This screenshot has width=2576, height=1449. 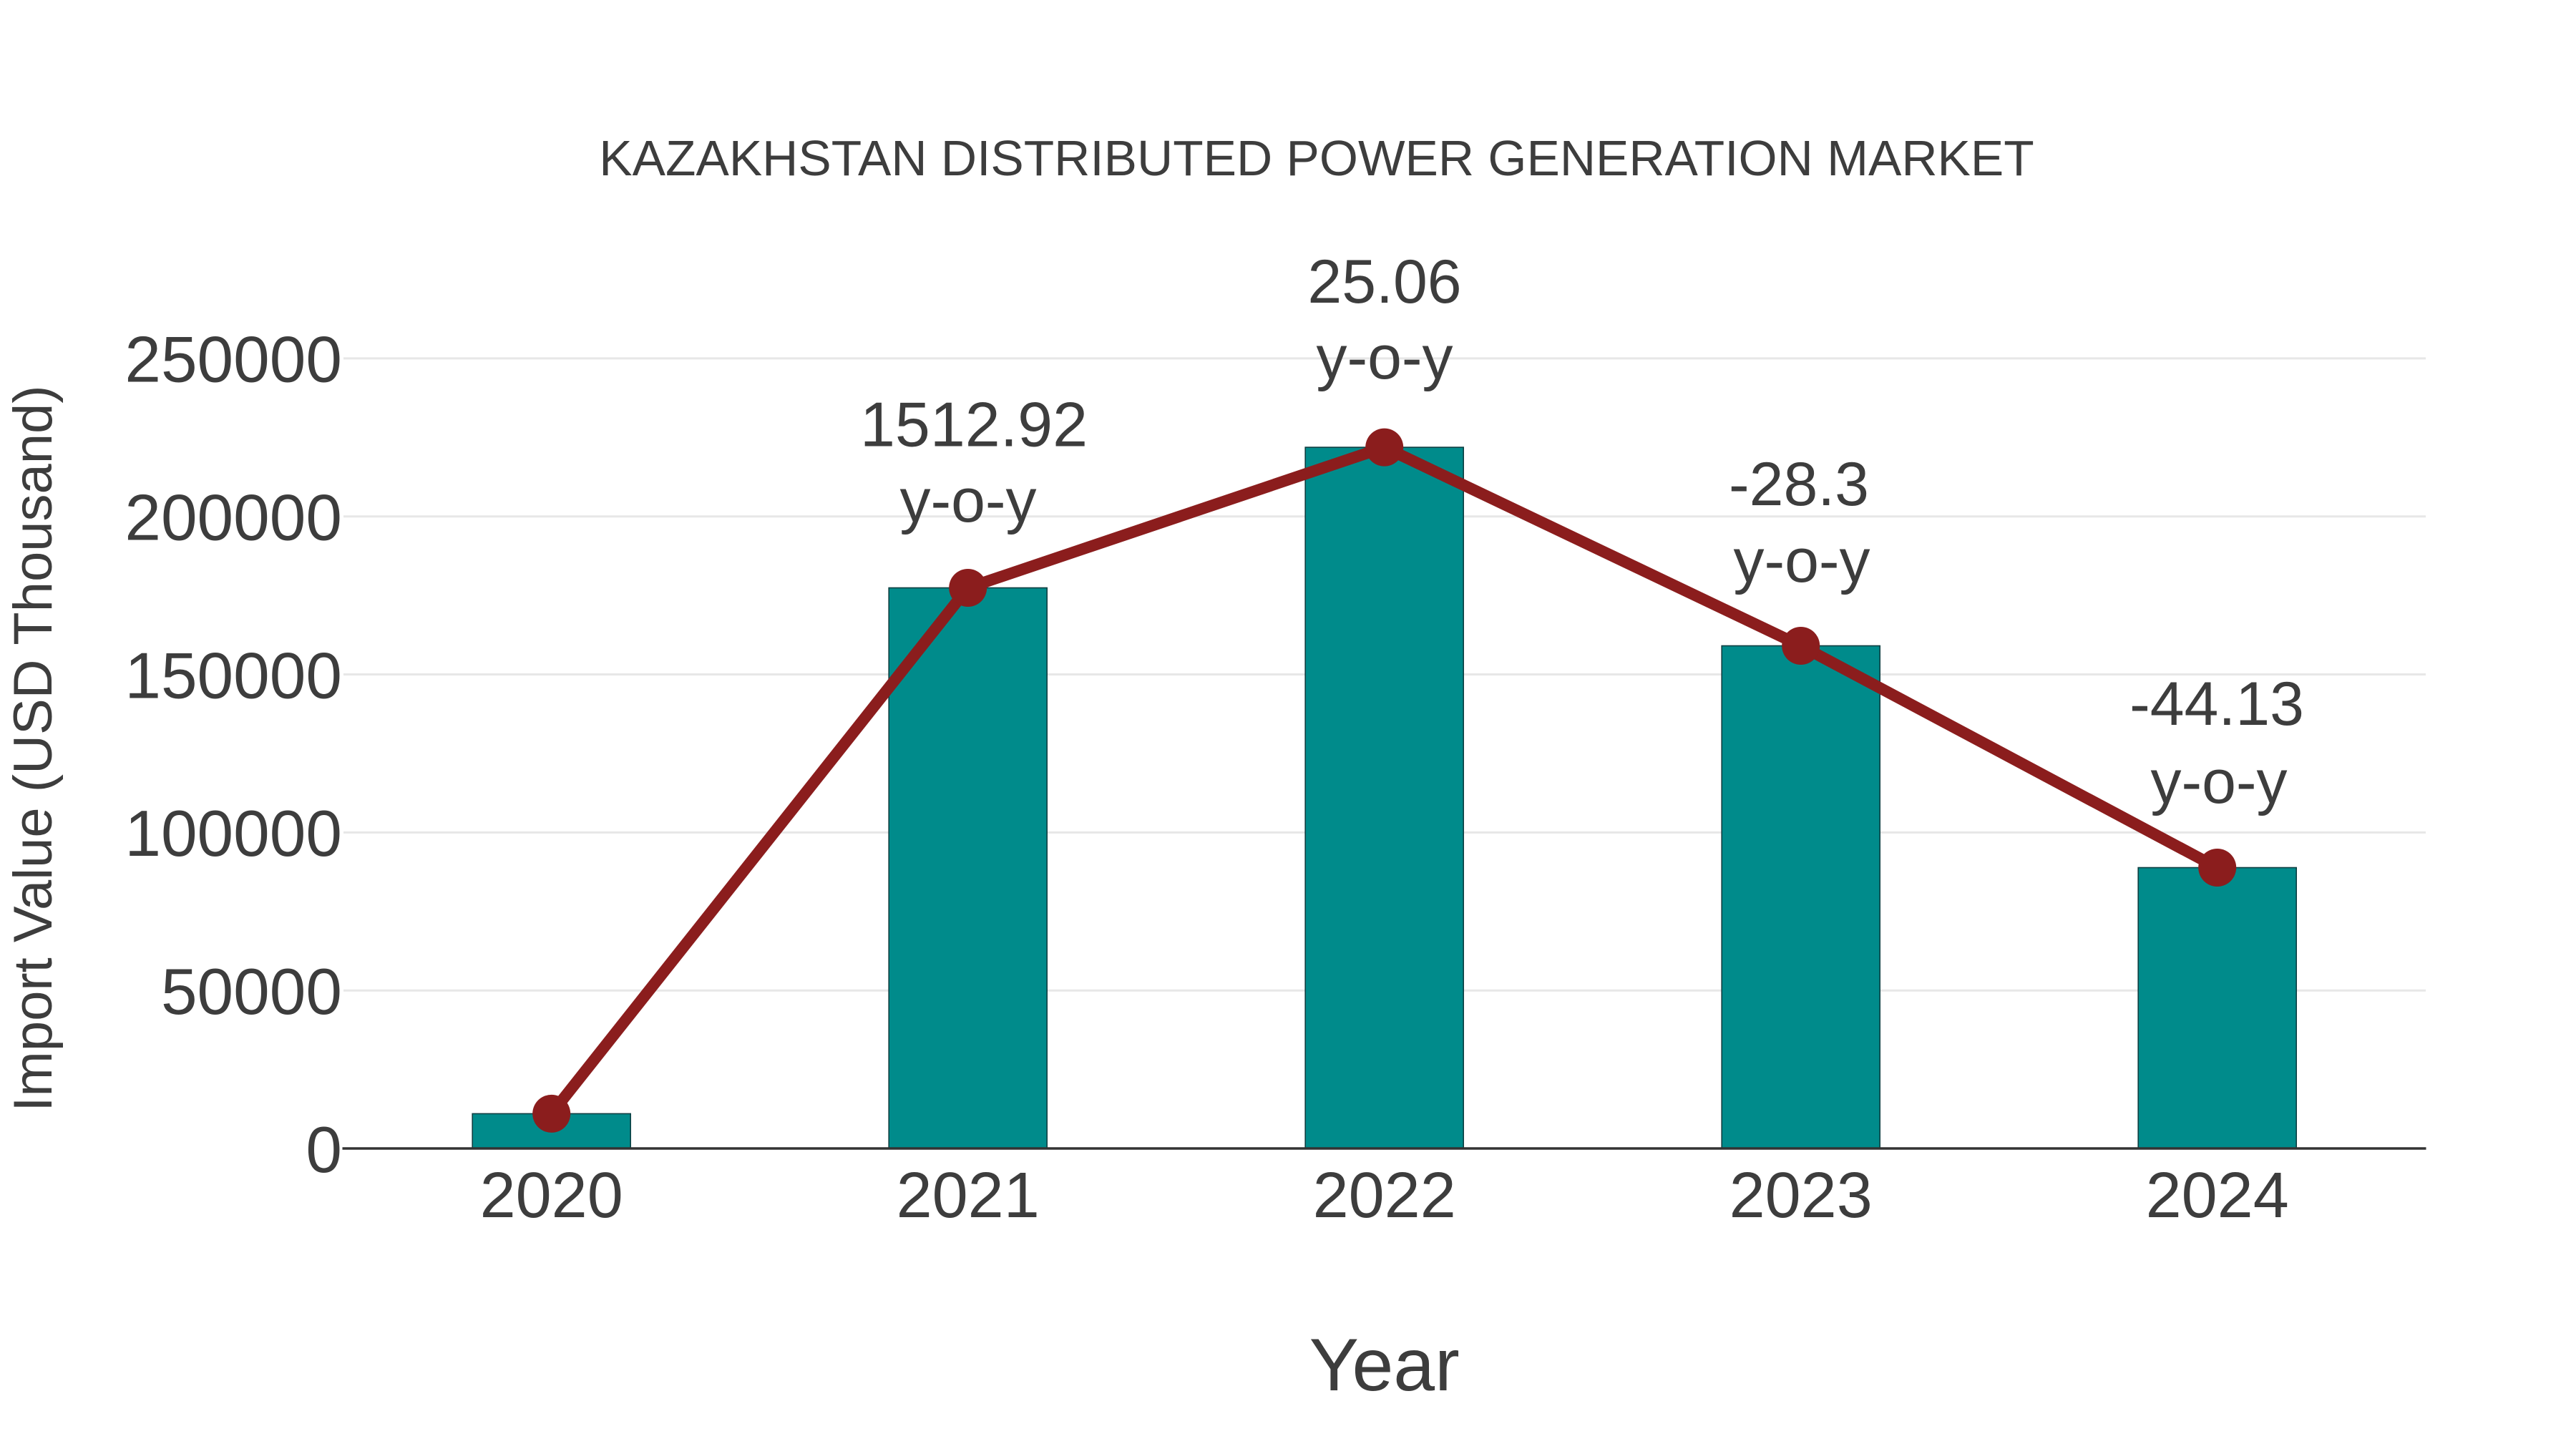 What do you see at coordinates (1799, 484) in the screenshot?
I see `svg-text: -28.3` at bounding box center [1799, 484].